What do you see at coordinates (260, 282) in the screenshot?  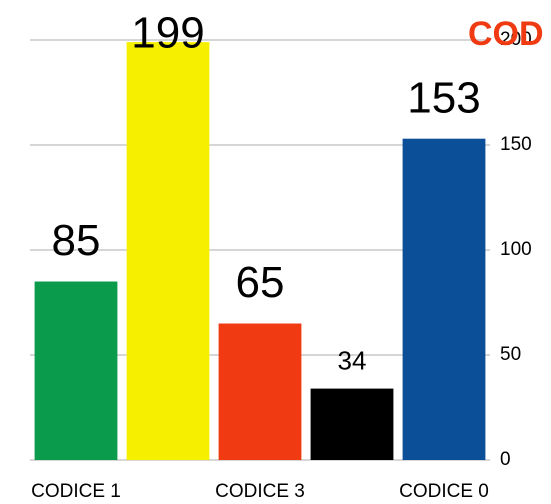 I see `data-label: 65` at bounding box center [260, 282].